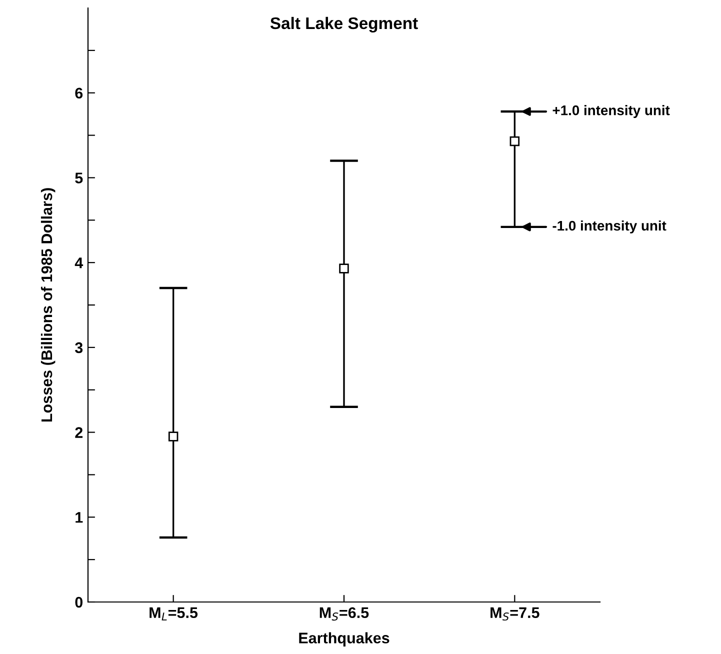  I want to click on x-axis-title: Earthquakes, so click(344, 639).